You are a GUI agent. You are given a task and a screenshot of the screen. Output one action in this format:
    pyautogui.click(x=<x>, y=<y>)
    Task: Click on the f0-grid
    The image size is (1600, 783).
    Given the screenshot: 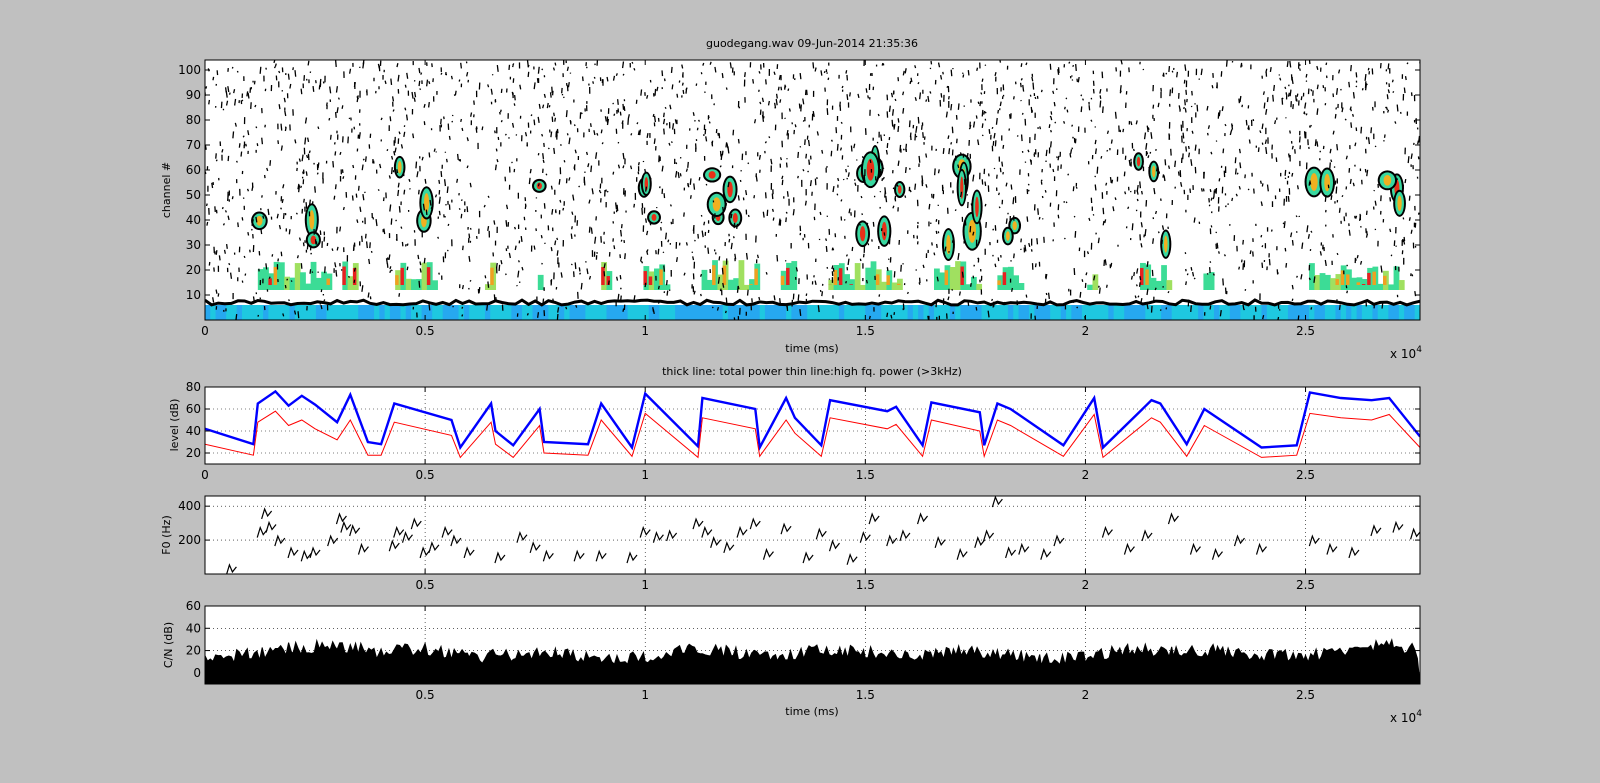 What is the action you would take?
    pyautogui.click(x=812, y=535)
    